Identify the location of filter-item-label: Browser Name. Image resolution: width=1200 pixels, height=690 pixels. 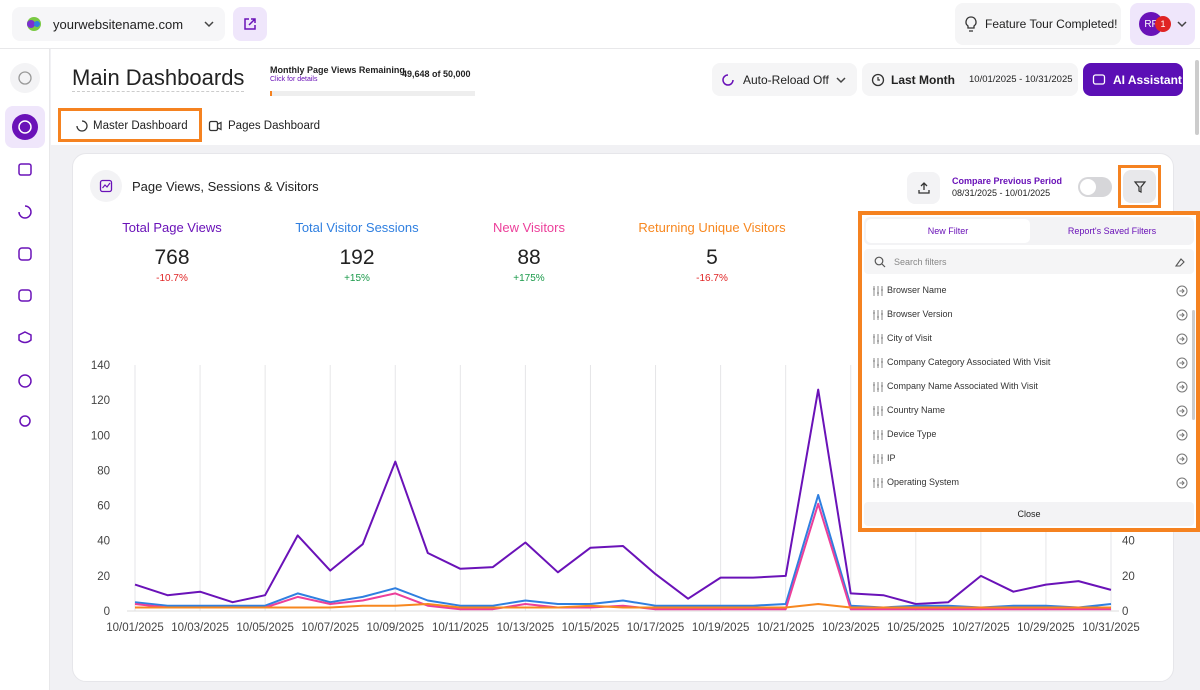
(917, 290).